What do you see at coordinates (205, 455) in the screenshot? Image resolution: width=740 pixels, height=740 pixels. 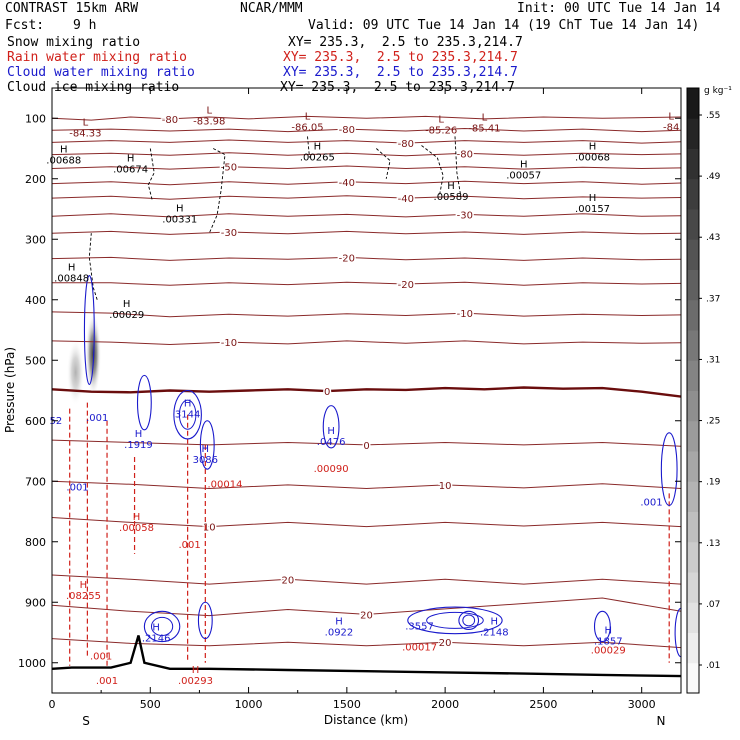 I see `extremum-label: H 3086` at bounding box center [205, 455].